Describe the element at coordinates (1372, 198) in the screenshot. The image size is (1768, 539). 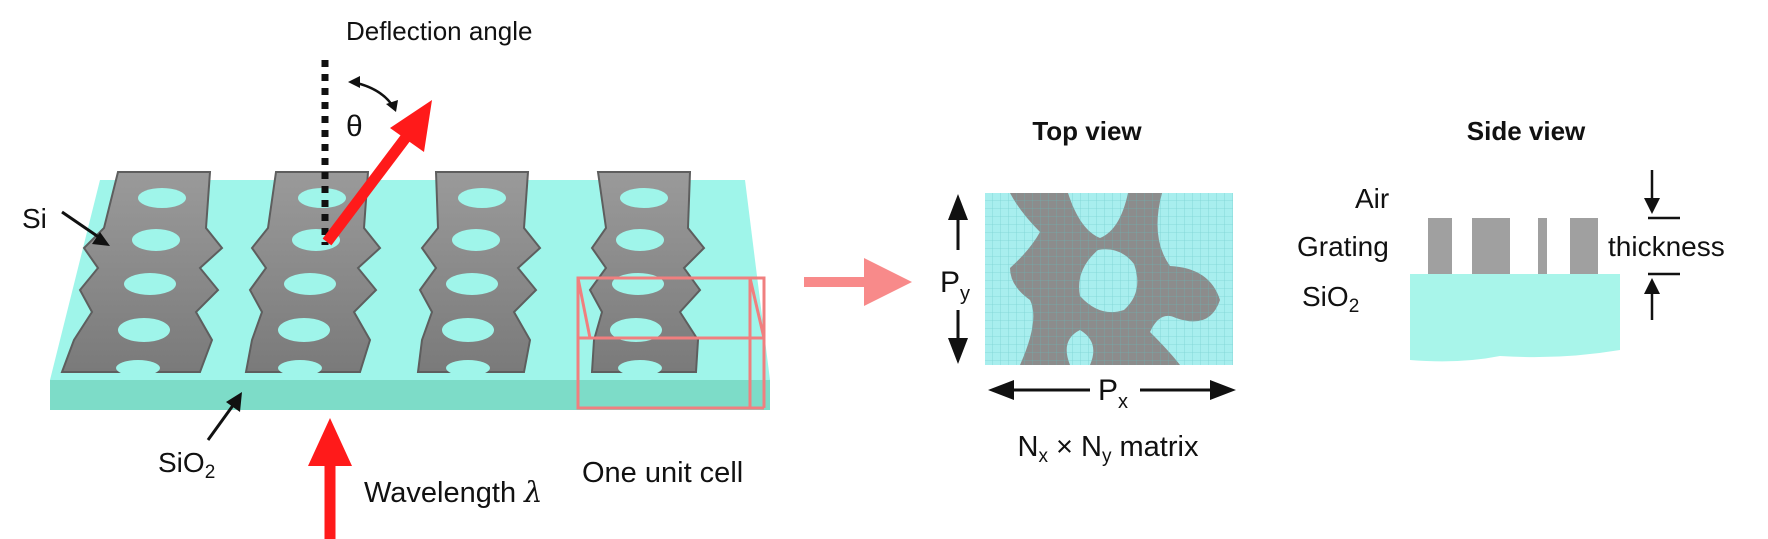
I see `label-air: Air` at that location.